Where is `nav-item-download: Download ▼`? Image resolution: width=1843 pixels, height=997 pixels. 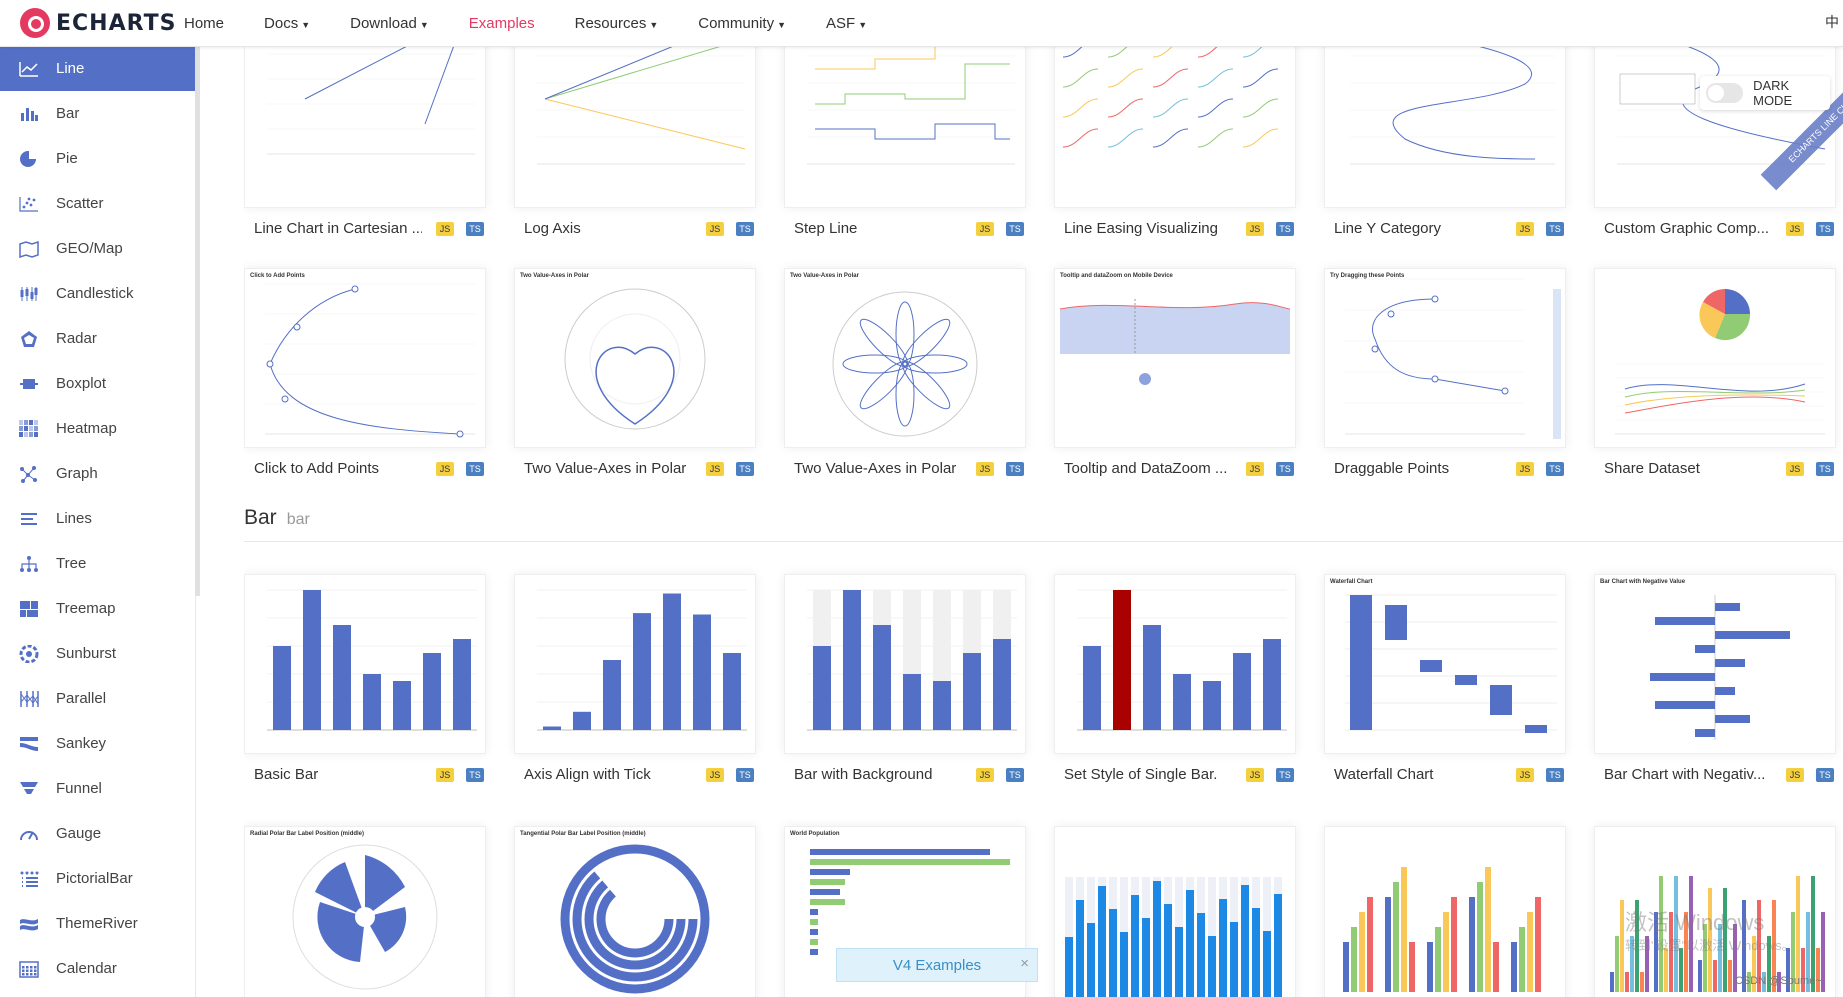 nav-item-download: Download ▼ is located at coordinates (389, 23).